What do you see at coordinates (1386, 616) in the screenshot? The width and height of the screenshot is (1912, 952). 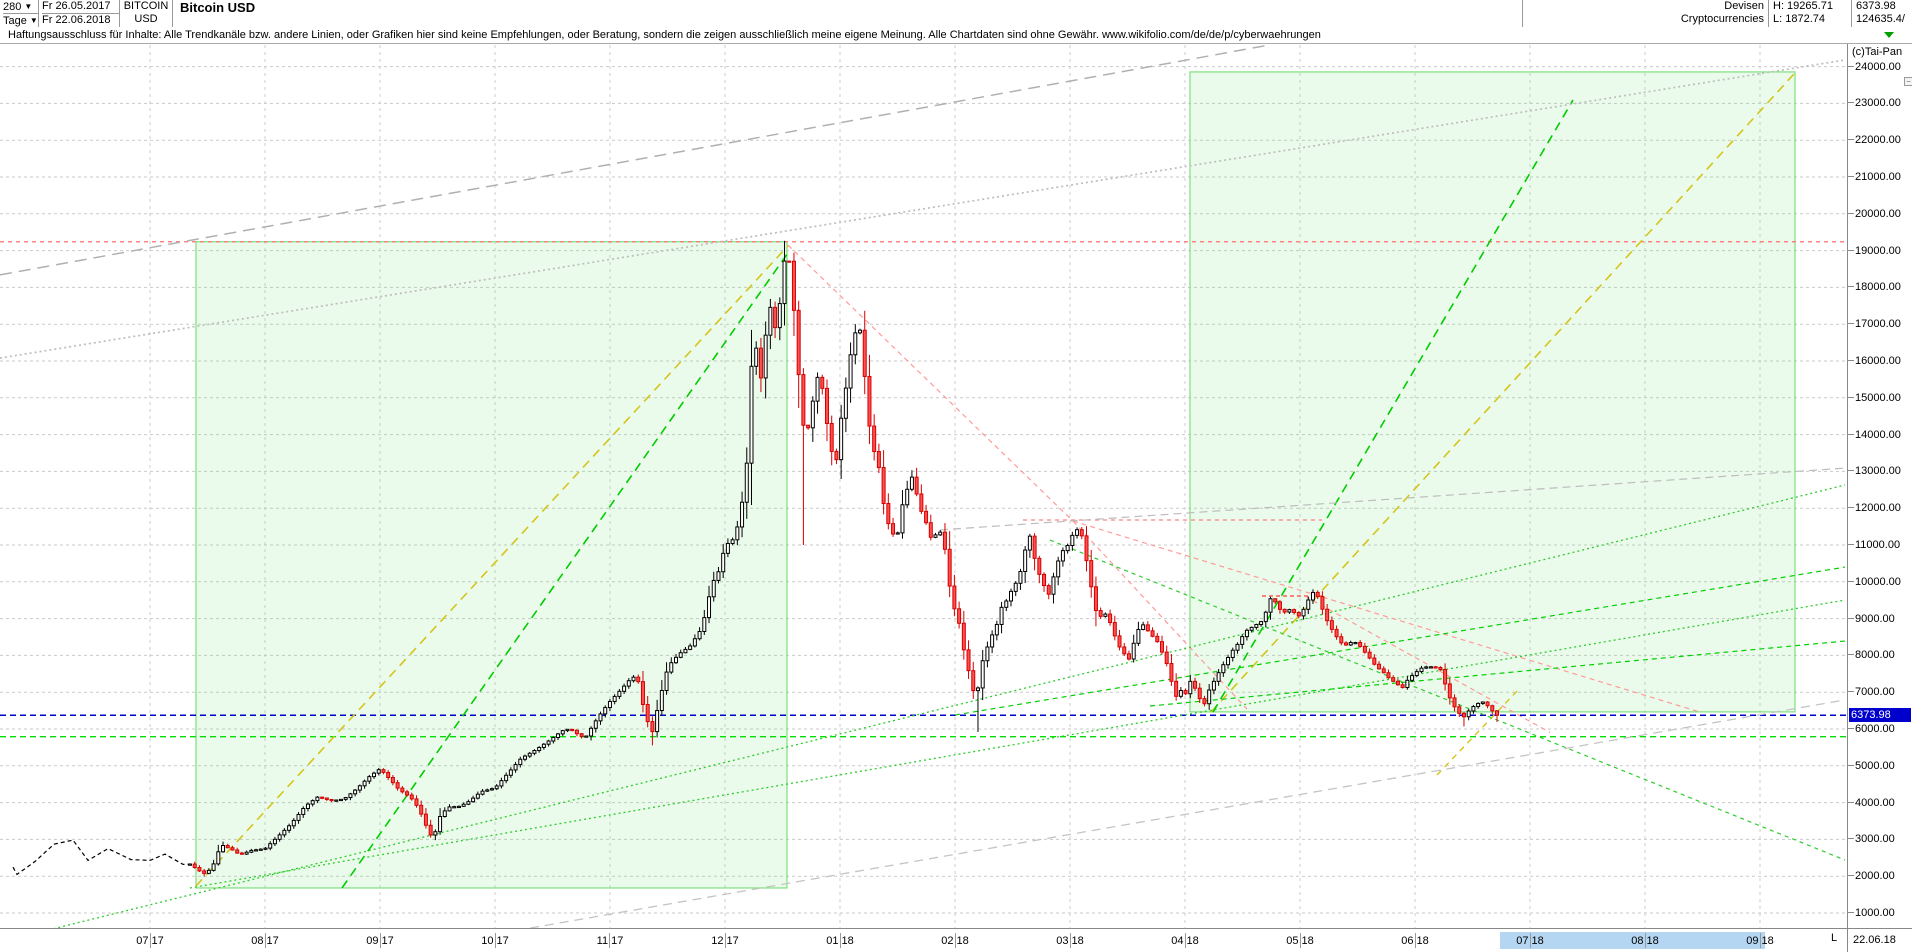 I see `downtrend-mar-jun` at bounding box center [1386, 616].